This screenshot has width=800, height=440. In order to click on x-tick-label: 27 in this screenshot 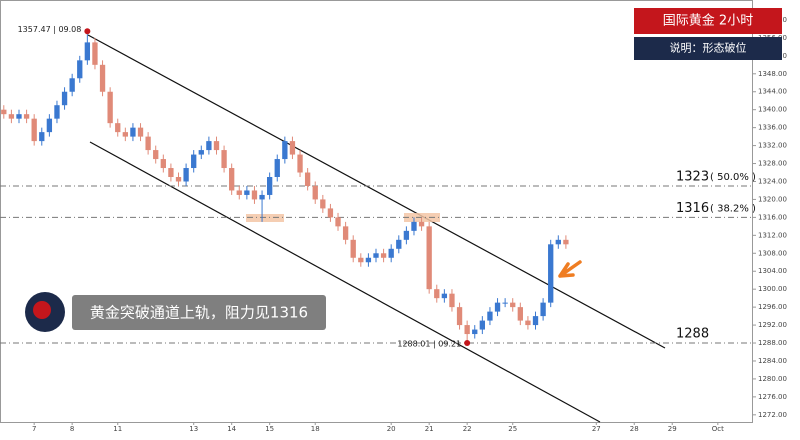, I will do `click(596, 429)`.